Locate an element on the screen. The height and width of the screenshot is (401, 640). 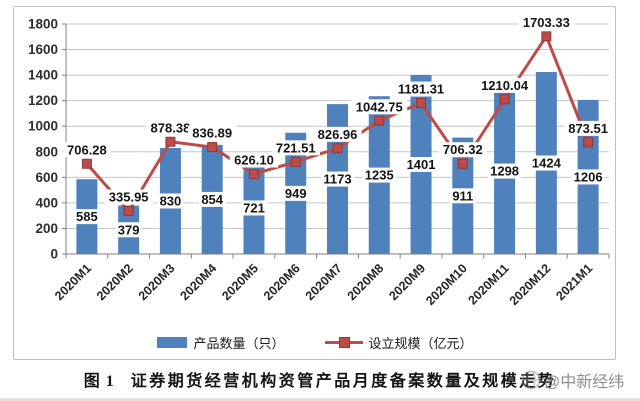
x-tick-label: 2020M12 is located at coordinates (530, 284).